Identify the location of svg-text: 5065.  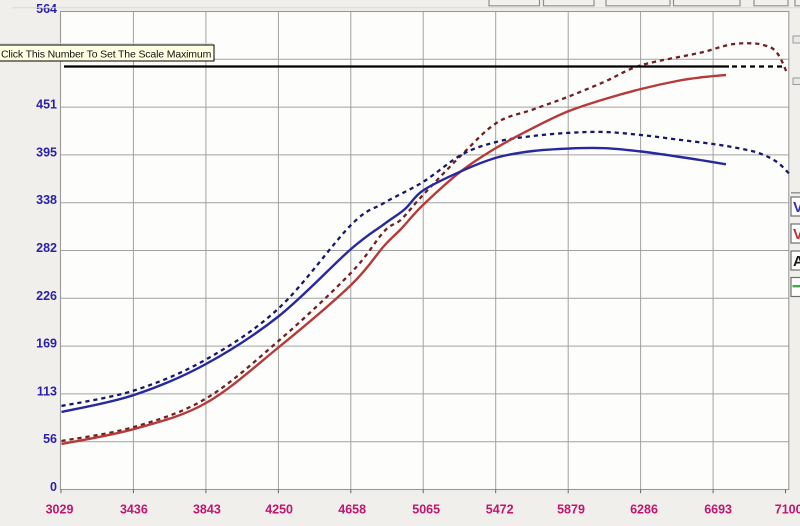
(426, 510).